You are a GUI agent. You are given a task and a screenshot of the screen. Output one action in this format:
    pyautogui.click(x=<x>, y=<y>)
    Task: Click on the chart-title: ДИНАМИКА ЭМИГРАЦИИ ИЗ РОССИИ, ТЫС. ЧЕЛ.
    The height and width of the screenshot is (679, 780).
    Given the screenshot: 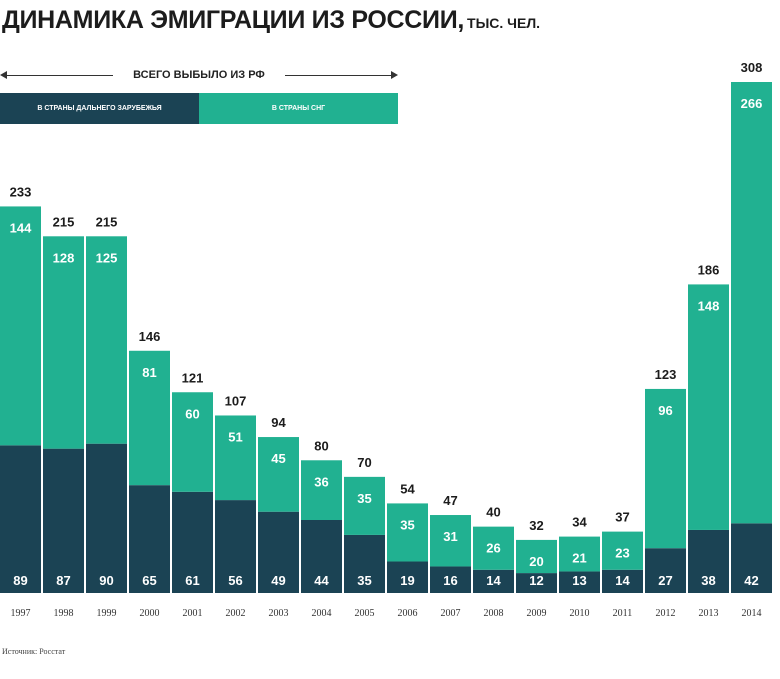 What is the action you would take?
    pyautogui.click(x=271, y=20)
    